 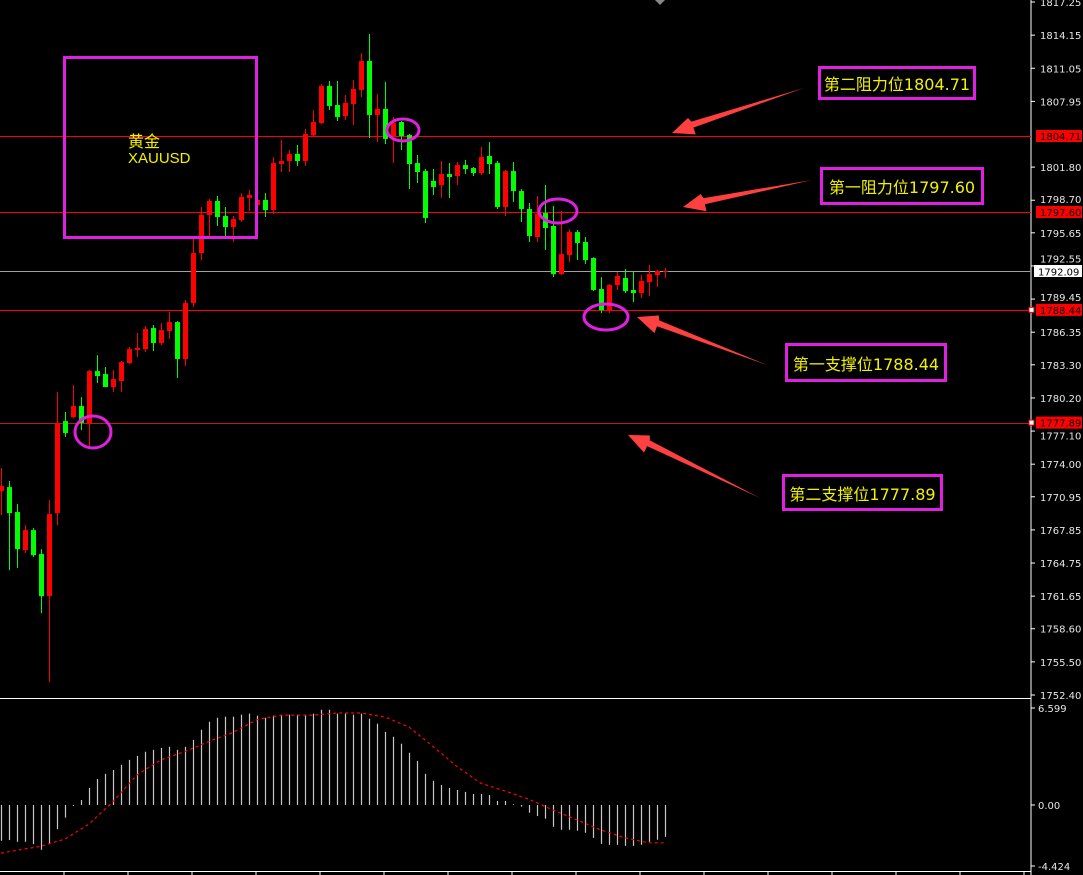 I want to click on price-tick-label: 1767.85, so click(x=1060, y=531).